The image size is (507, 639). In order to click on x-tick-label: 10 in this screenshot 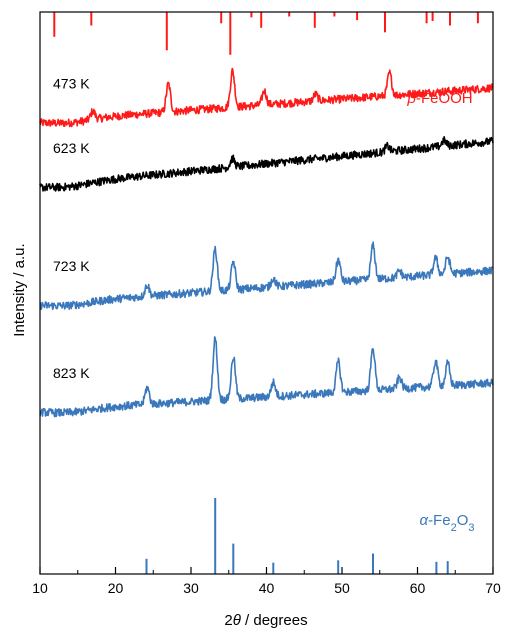, I will do `click(40, 588)`.